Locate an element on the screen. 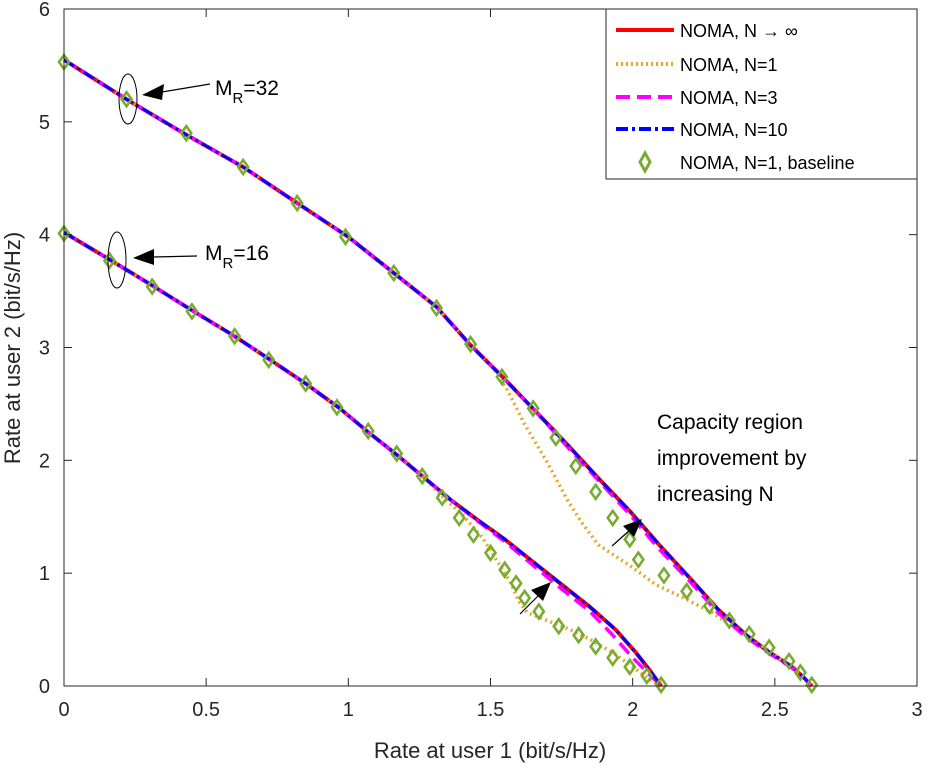  mr32-label: MR=32 is located at coordinates (247, 92).